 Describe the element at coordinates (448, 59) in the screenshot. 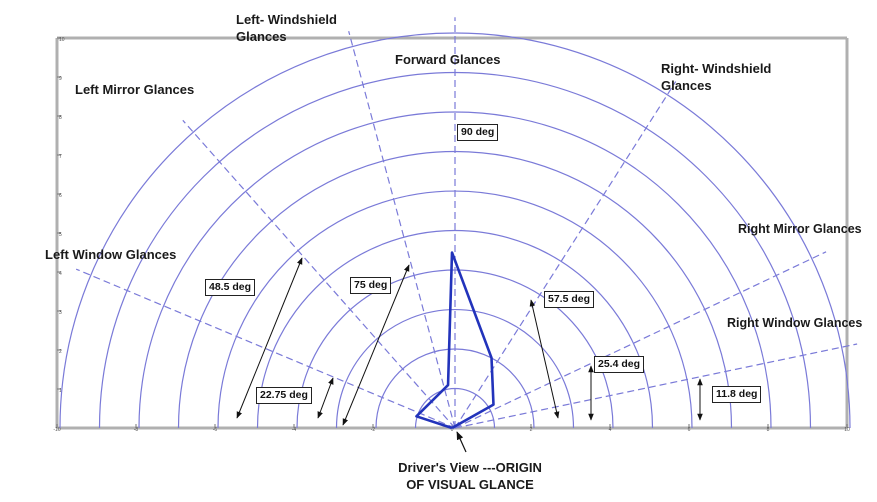

I see `label-forward: Forward Glances` at that location.